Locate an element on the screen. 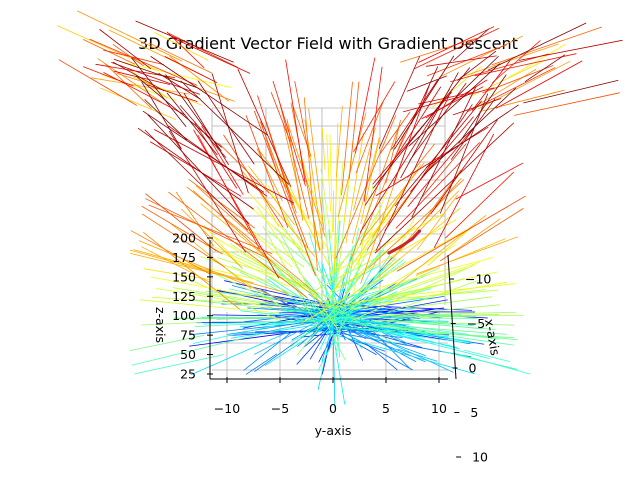 This screenshot has width=640, height=480. x-axis-ticks: −10 −5 0 5 10 is located at coordinates (470, 368).